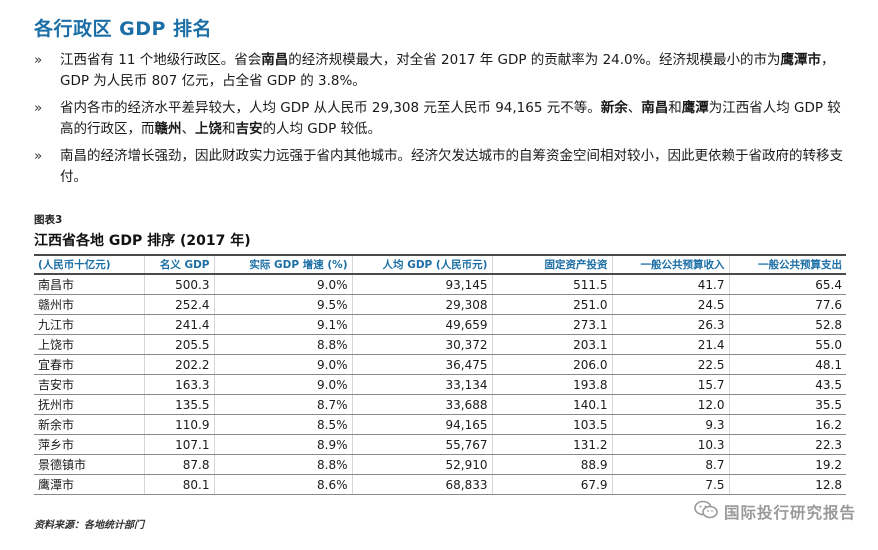  Describe the element at coordinates (178, 464) in the screenshot. I see `value-cell: 87.8` at that location.